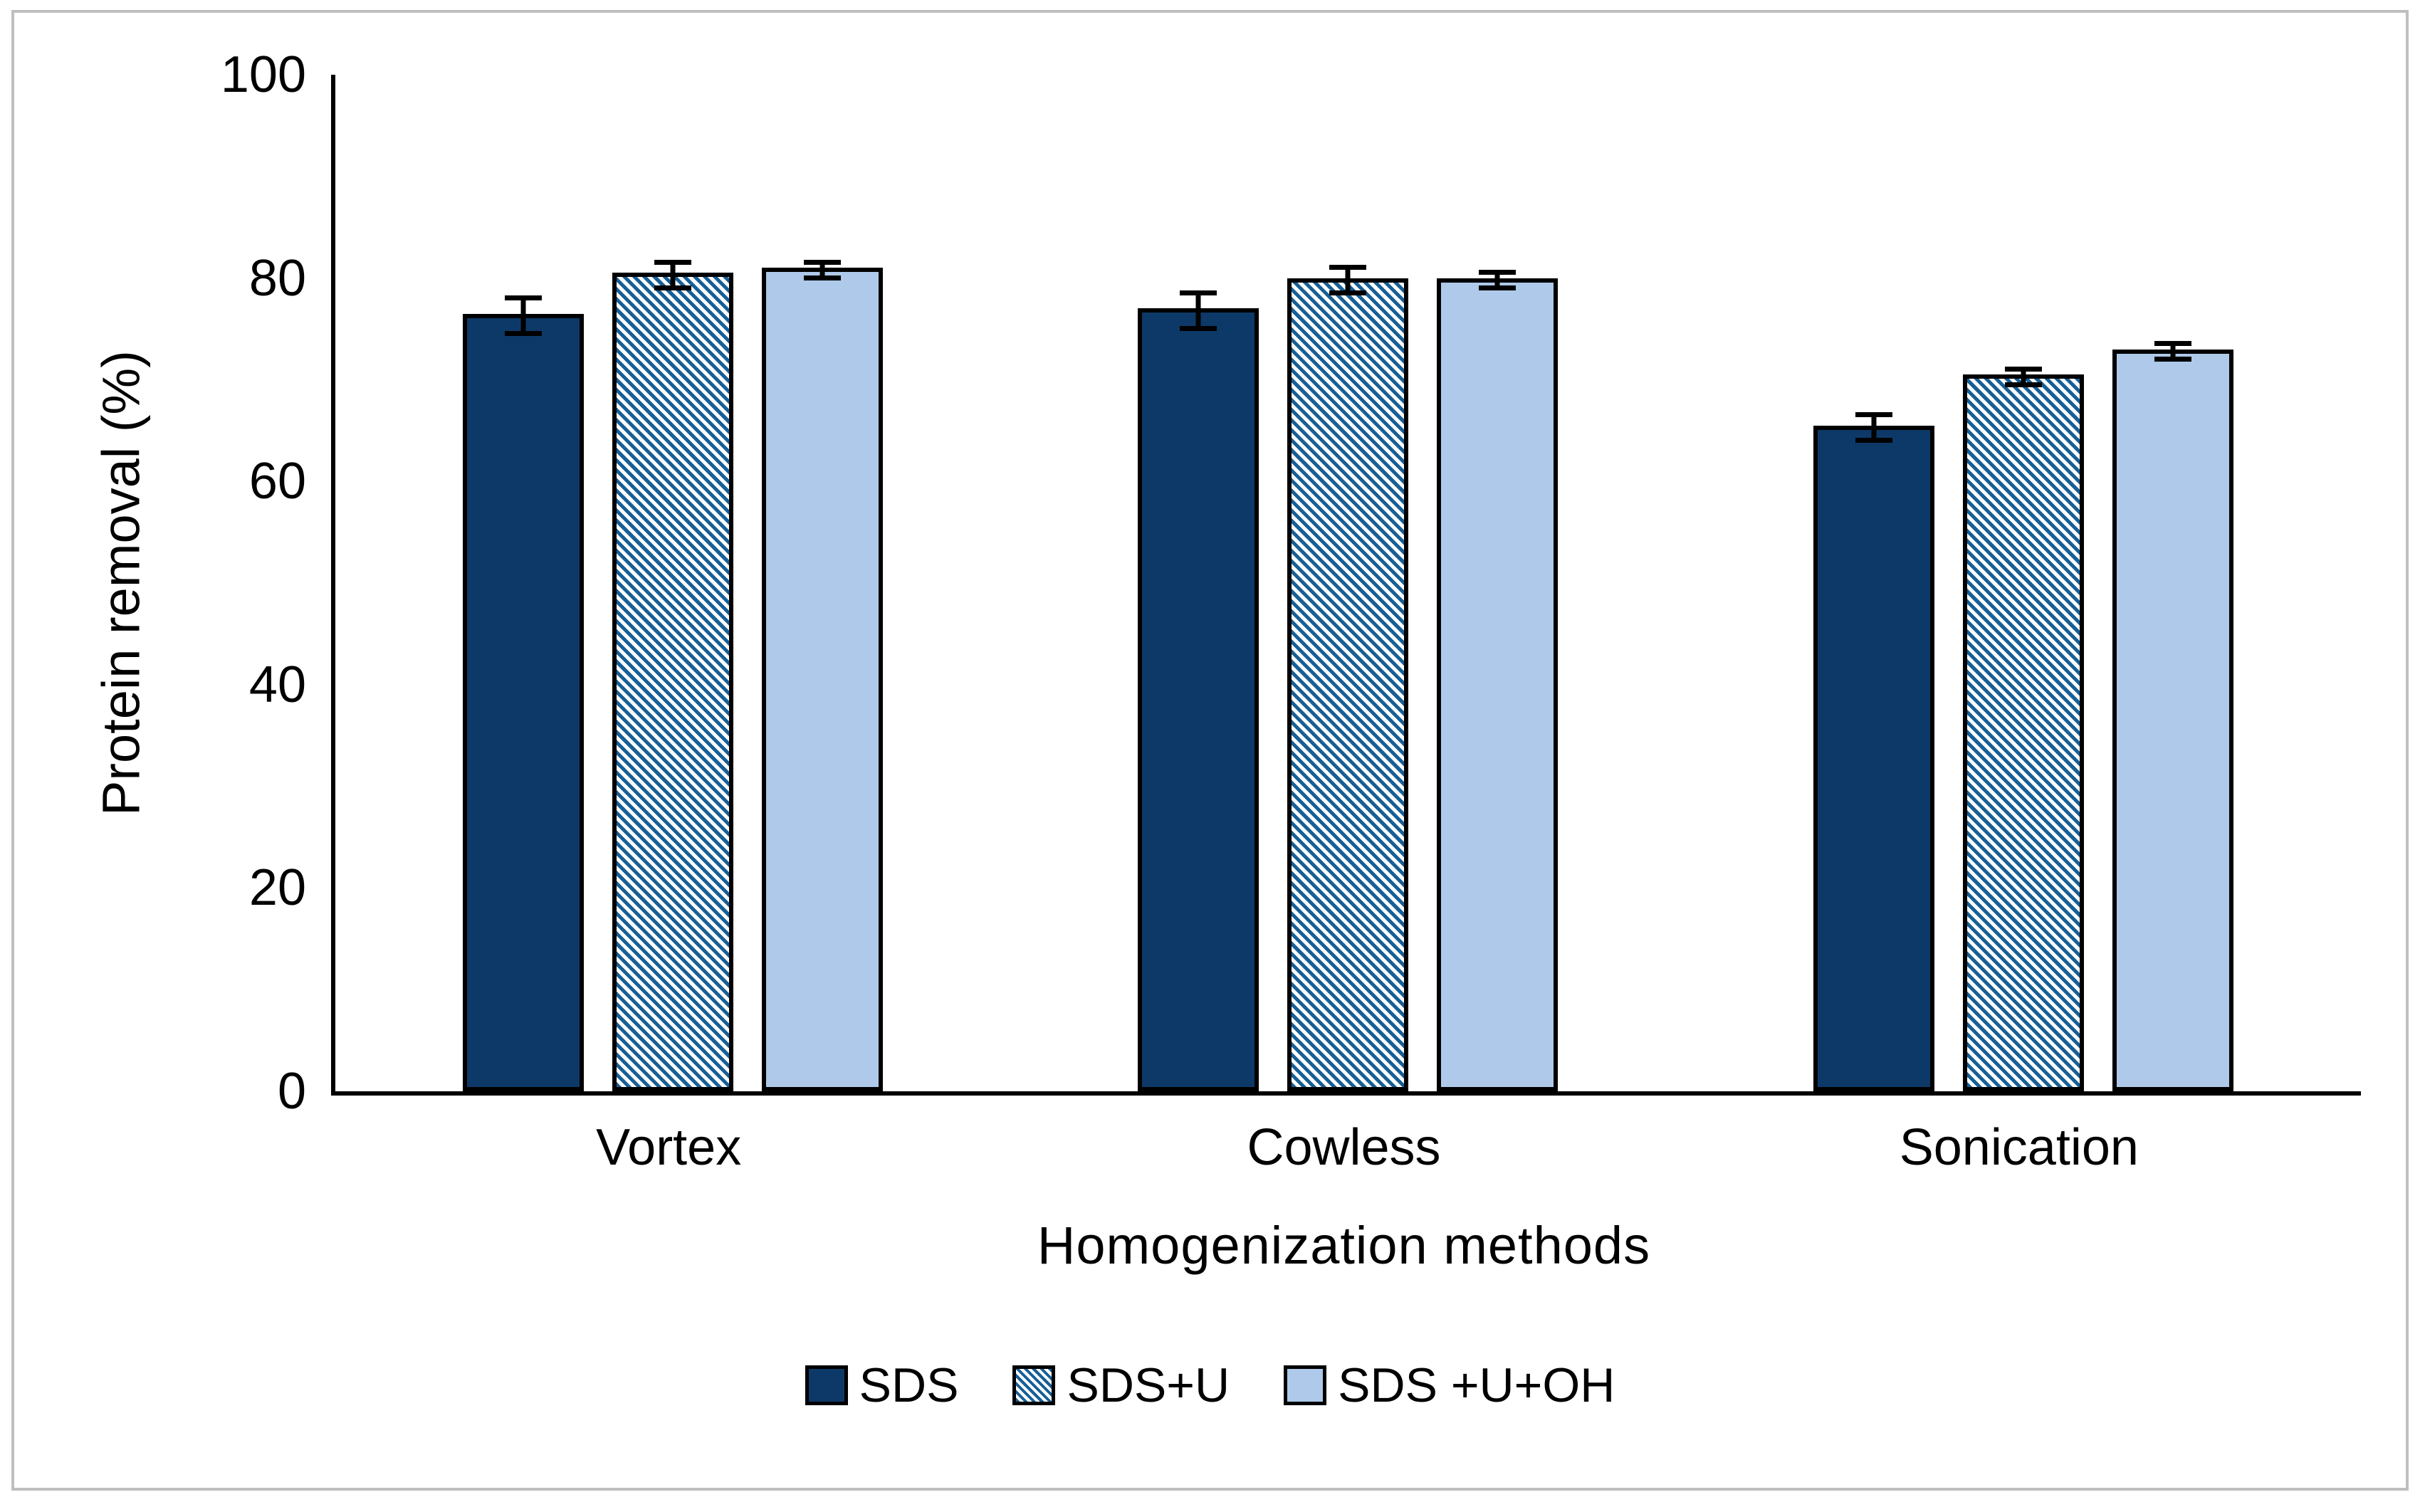  Describe the element at coordinates (1476, 1385) in the screenshot. I see `legend-label: SDS +U+OH` at that location.